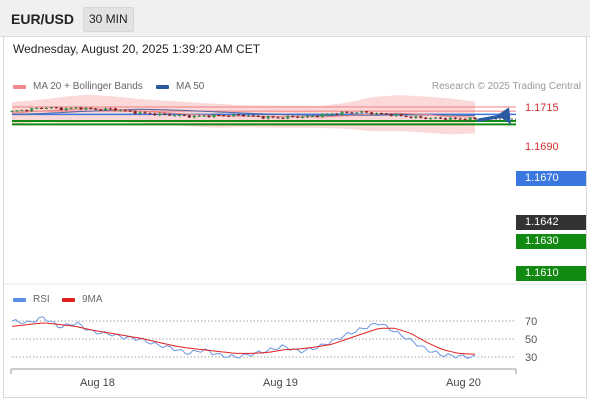 This screenshot has height=400, width=590. Describe the element at coordinates (542, 108) in the screenshot. I see `level-r2-label: 1.1715` at that location.